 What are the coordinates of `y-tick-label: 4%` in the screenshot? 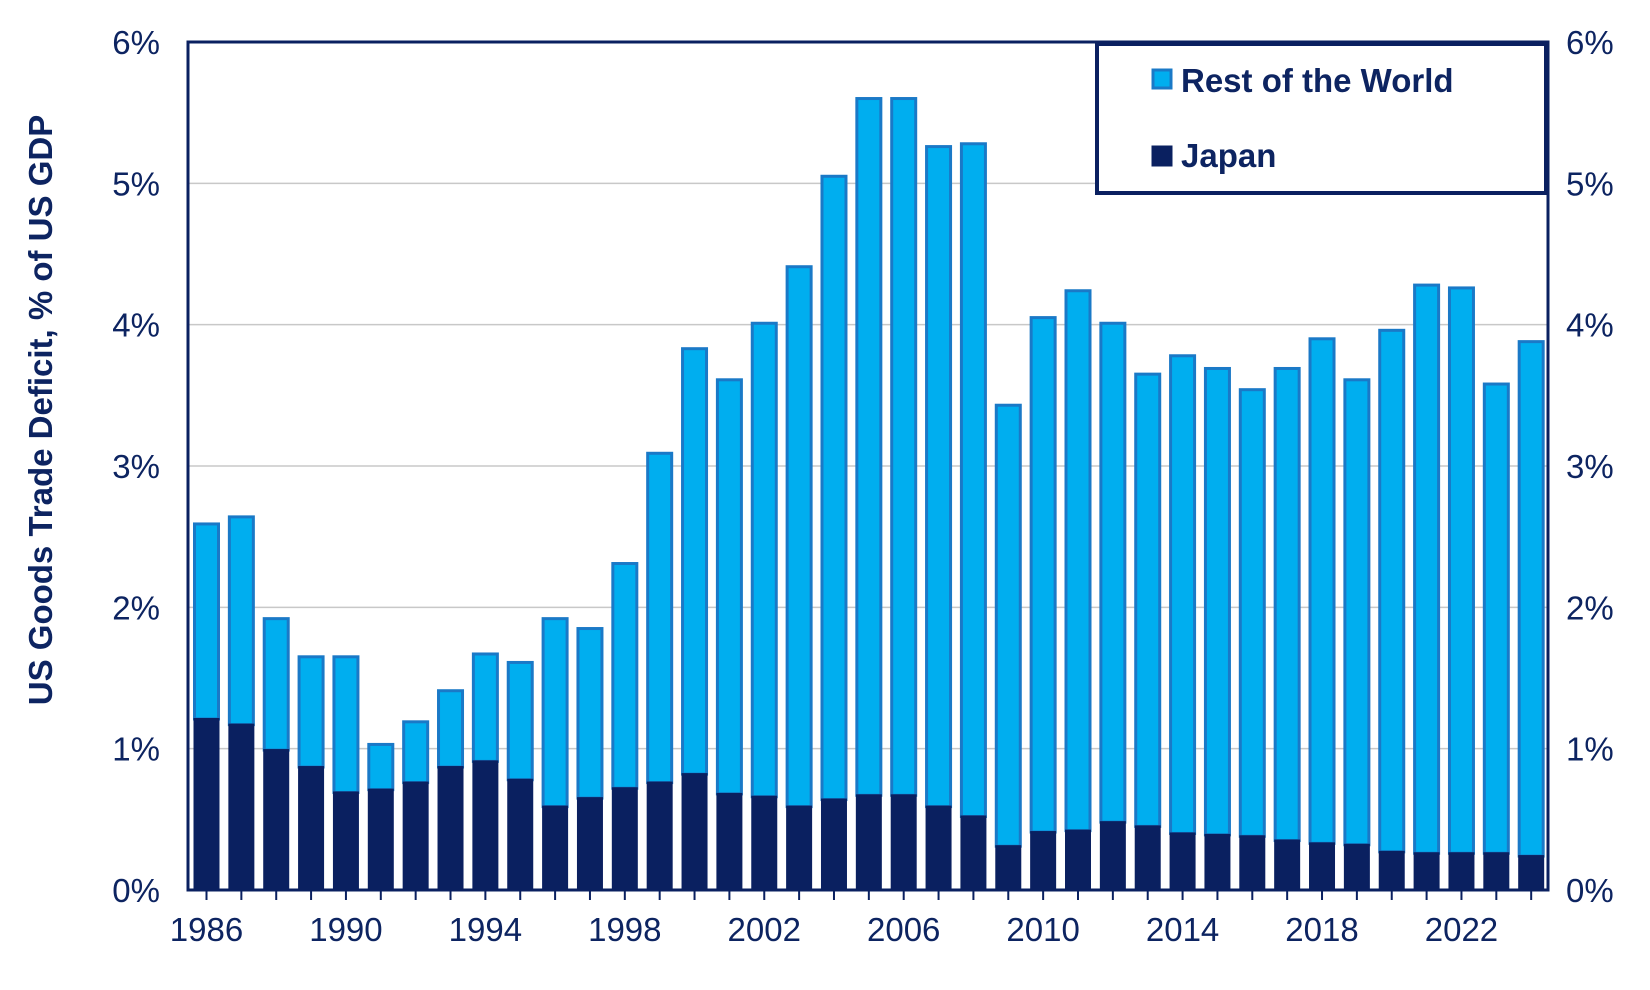 It's located at (136, 325).